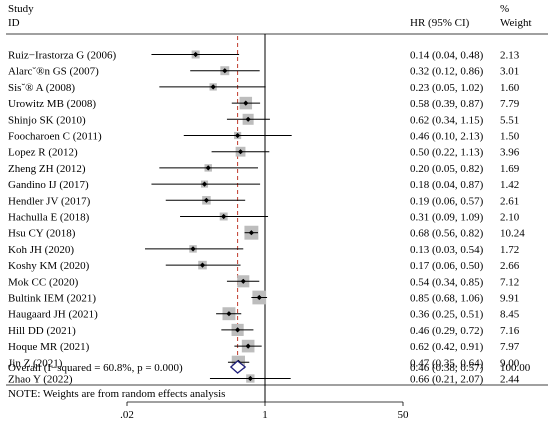 The image size is (554, 424). I want to click on study-row: Hendler JV (2017) 0.19 (0.06, 0.57) 2.61, so click(263, 201).